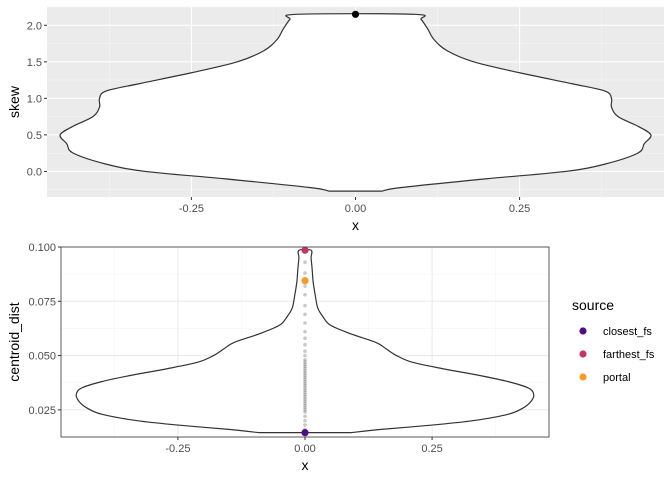  What do you see at coordinates (583, 331) in the screenshot?
I see `legend-key-closest_fs` at bounding box center [583, 331].